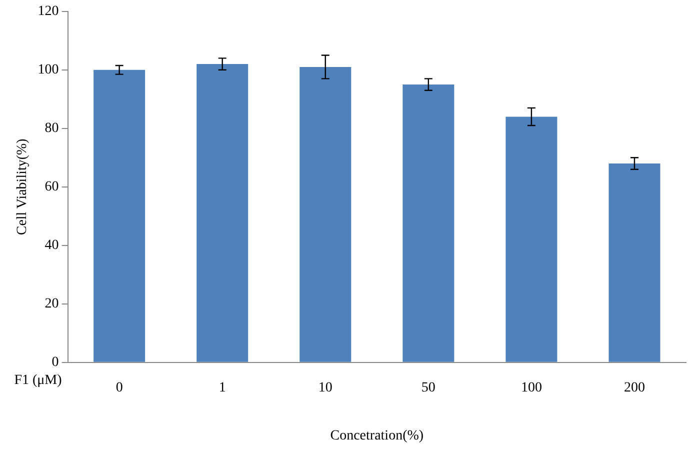 This screenshot has width=696, height=458. I want to click on x-tick-label: 0, so click(119, 388).